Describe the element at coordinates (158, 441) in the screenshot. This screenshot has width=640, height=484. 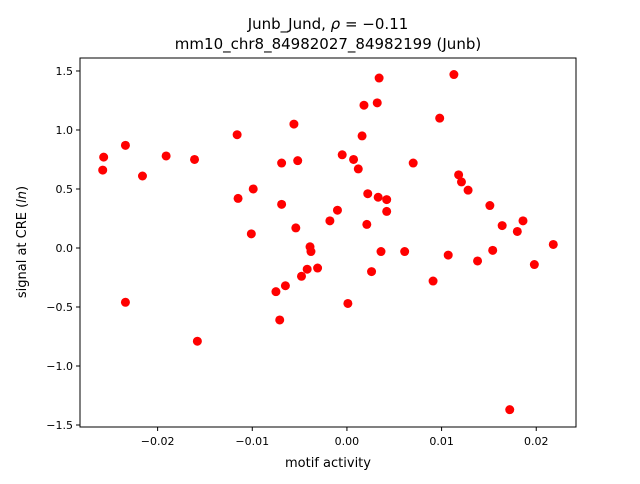
I see `x-tick-label: −0.02` at that location.